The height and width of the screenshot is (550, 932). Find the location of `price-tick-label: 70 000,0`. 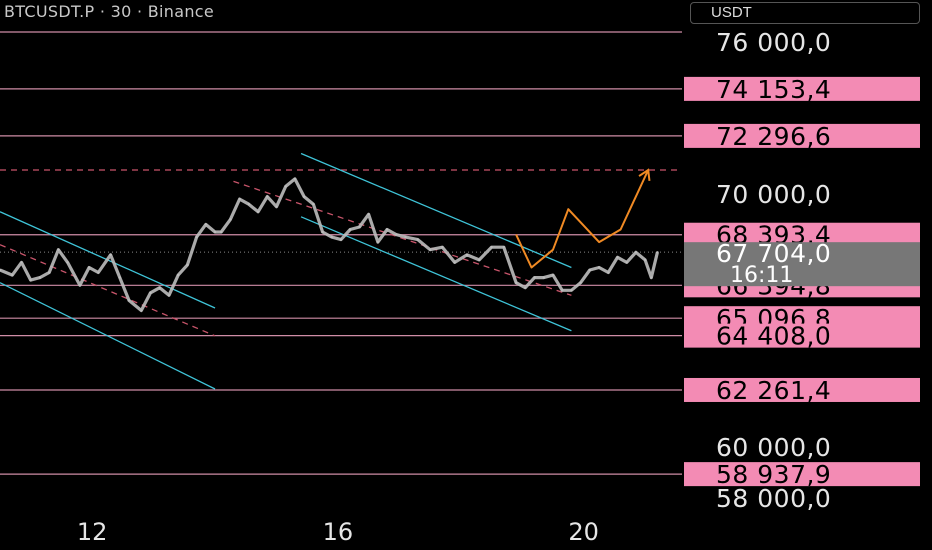

price-tick-label: 70 000,0 is located at coordinates (773, 194).